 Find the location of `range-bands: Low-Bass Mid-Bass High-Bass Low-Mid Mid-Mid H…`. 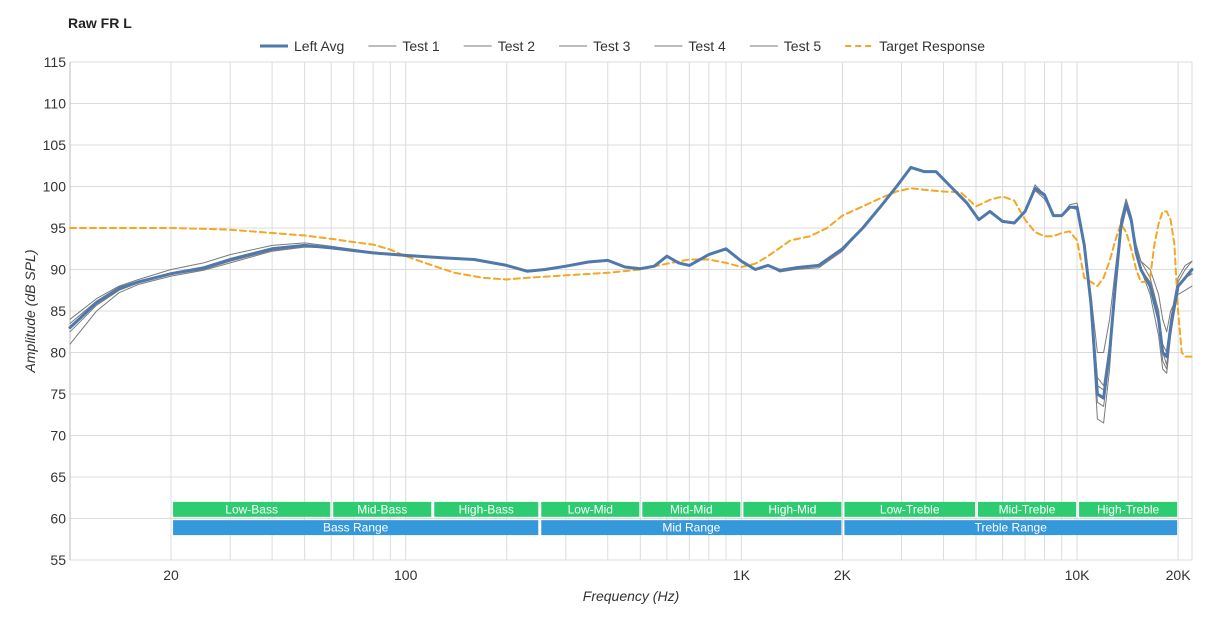

range-bands: Low-Bass Mid-Bass High-Bass Low-Mid Mid-Mid H… is located at coordinates (675, 518).